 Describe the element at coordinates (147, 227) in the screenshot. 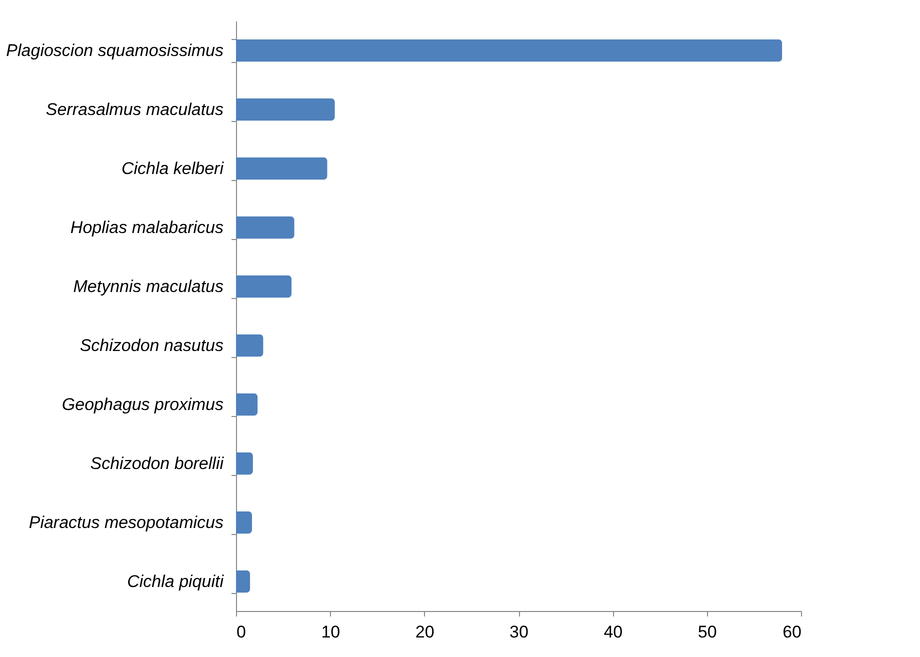

I see `y-tick-label: Hoplias malabaricus` at that location.